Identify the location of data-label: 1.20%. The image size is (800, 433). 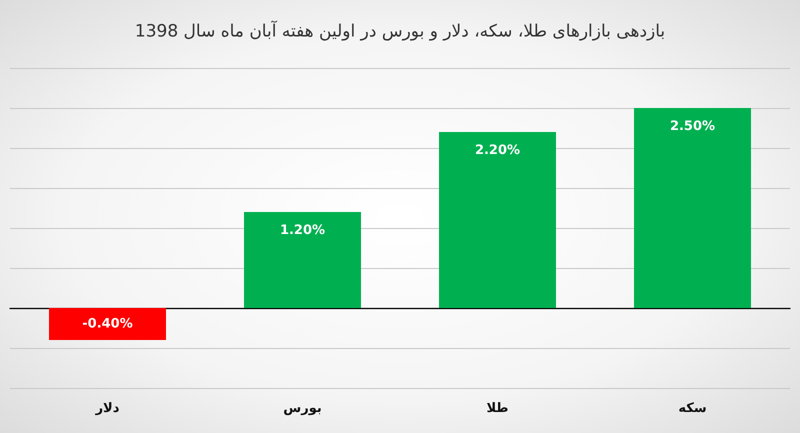
(303, 230).